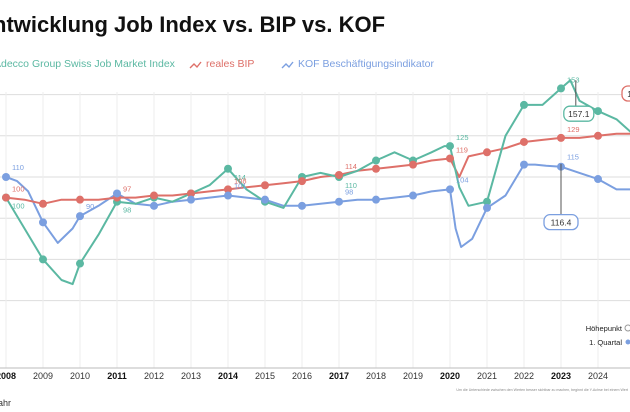 Image resolution: width=630 pixels, height=412 pixels. What do you see at coordinates (462, 137) in the screenshot?
I see `data-label: 125` at bounding box center [462, 137].